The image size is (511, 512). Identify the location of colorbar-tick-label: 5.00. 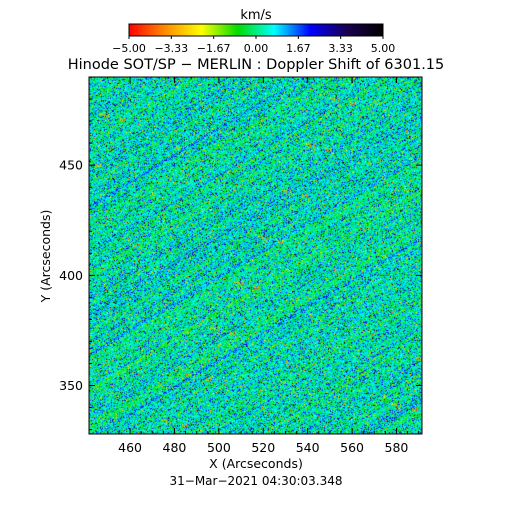
(383, 48).